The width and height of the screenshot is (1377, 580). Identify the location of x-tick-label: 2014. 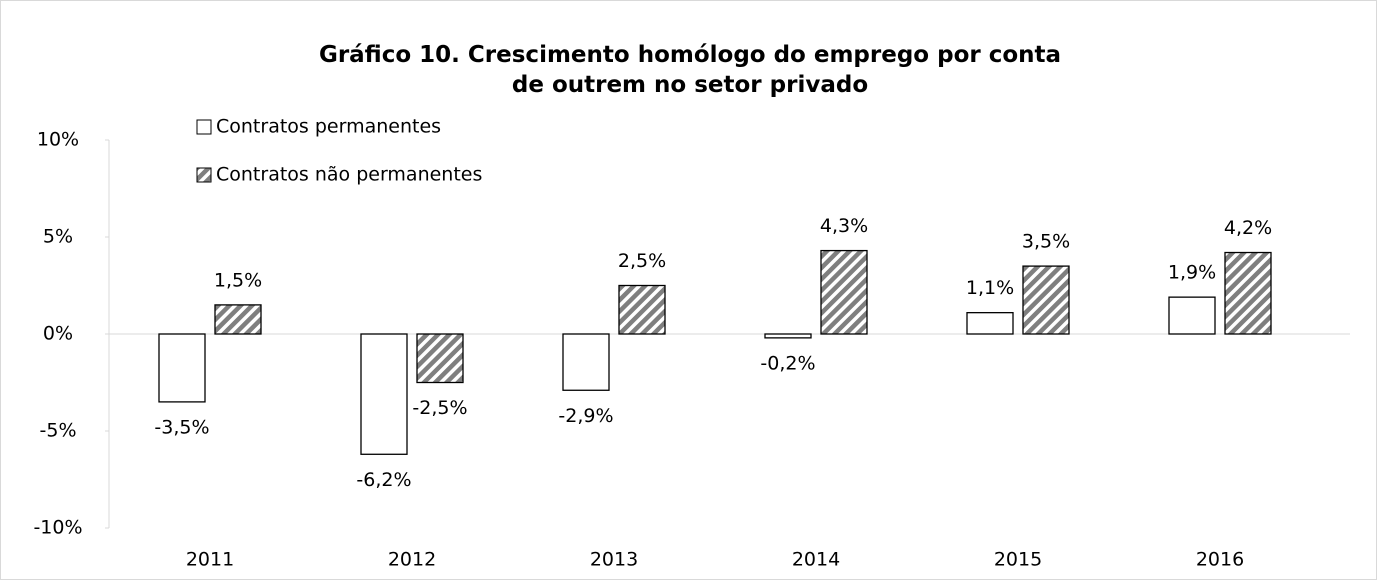
(816, 560).